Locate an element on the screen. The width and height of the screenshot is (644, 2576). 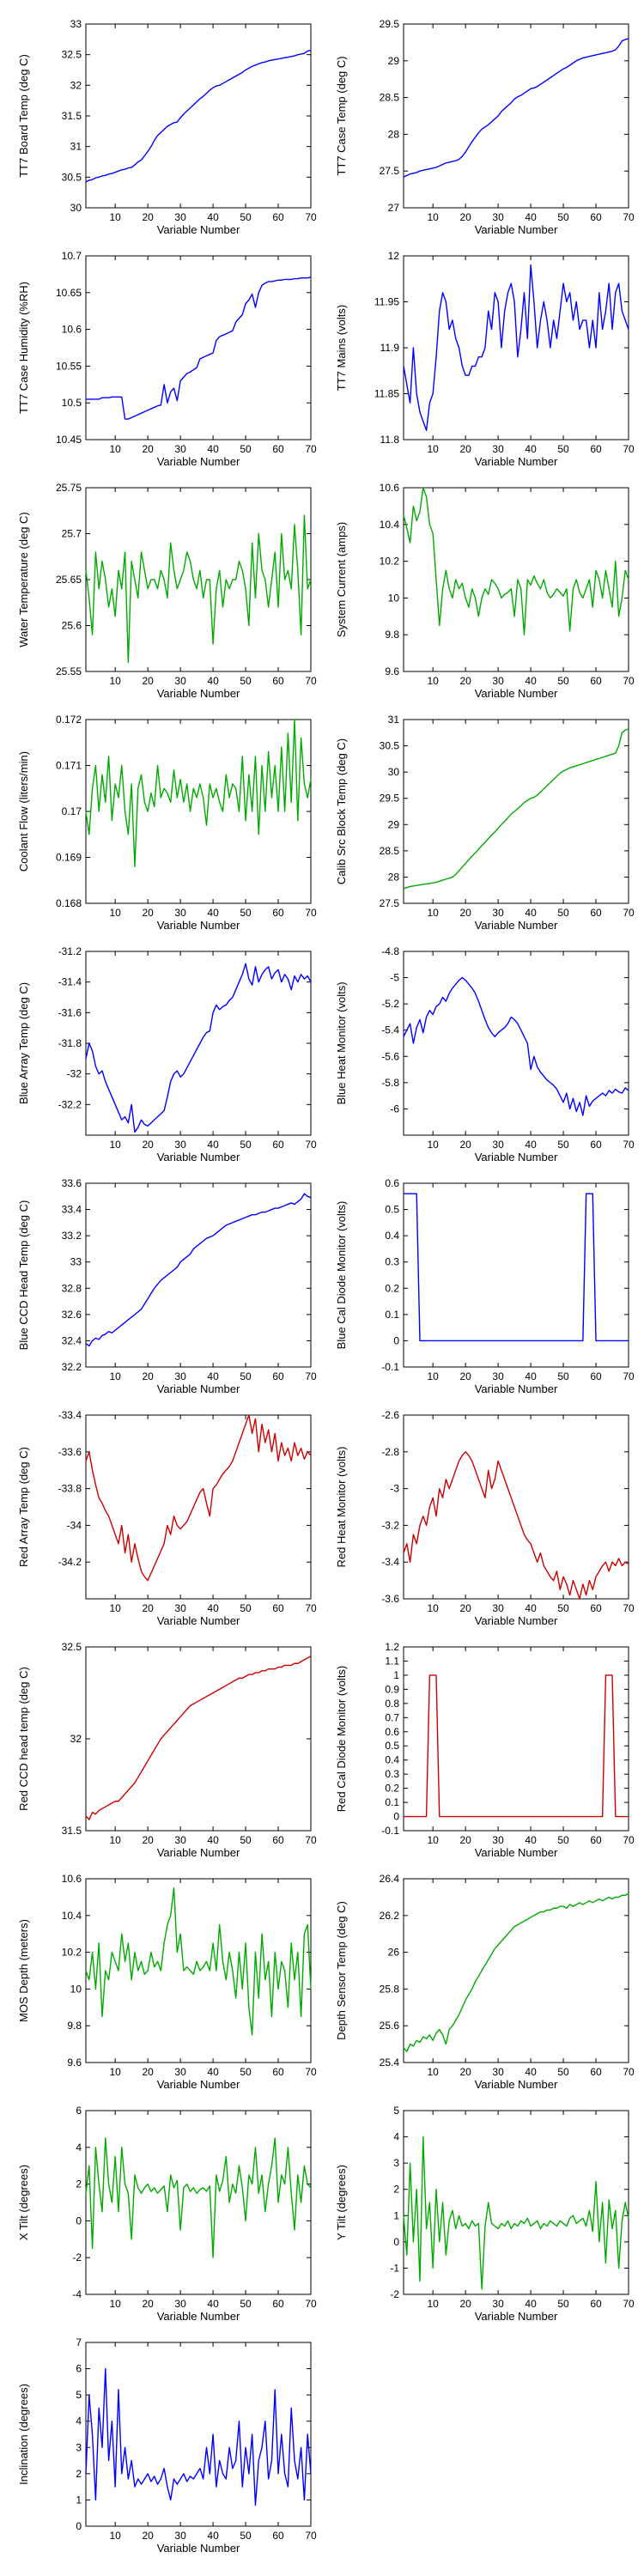
y-tick-label: -34.2 is located at coordinates (70, 1562).